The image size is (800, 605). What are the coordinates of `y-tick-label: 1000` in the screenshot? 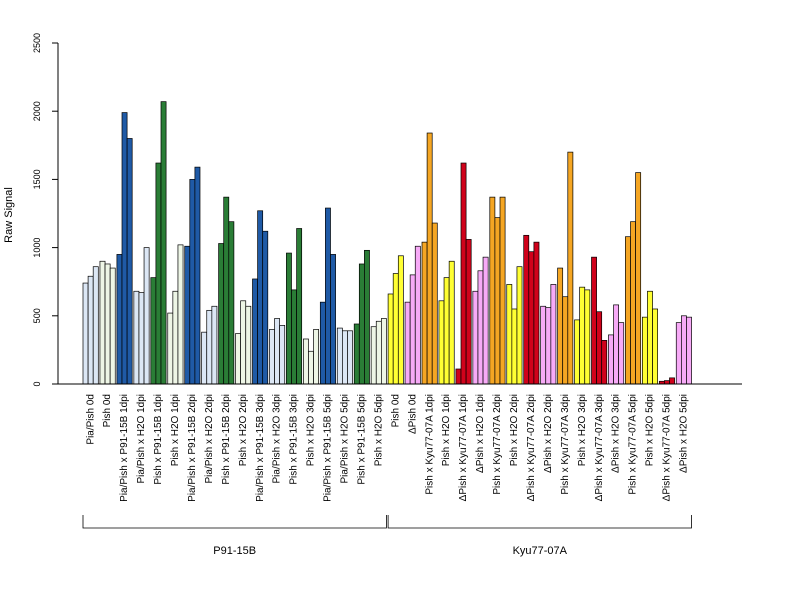 It's located at (37, 248).